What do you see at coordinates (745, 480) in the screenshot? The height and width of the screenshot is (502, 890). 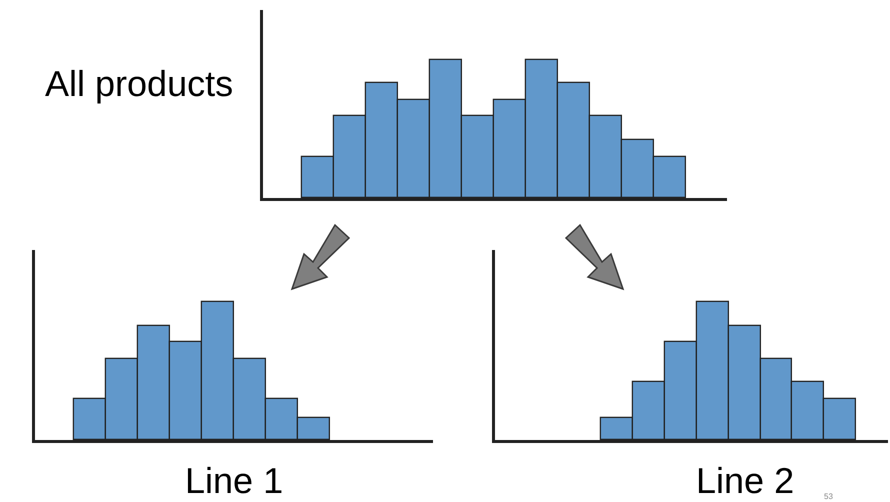 I see `x-axis-title: Line 2` at bounding box center [745, 480].